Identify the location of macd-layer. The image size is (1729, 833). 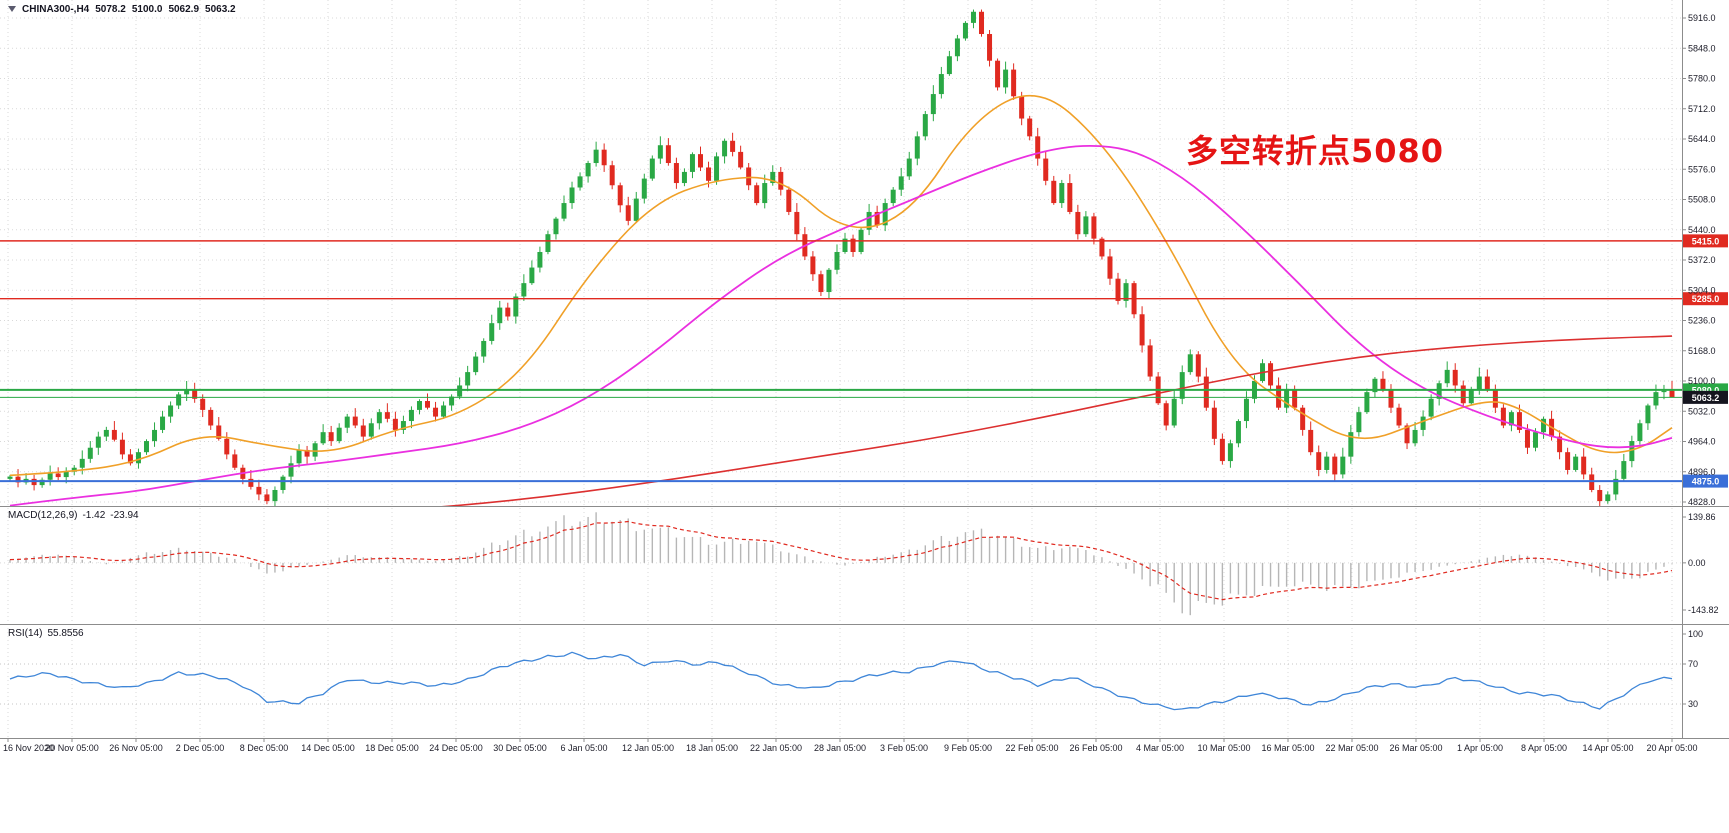
(841, 564).